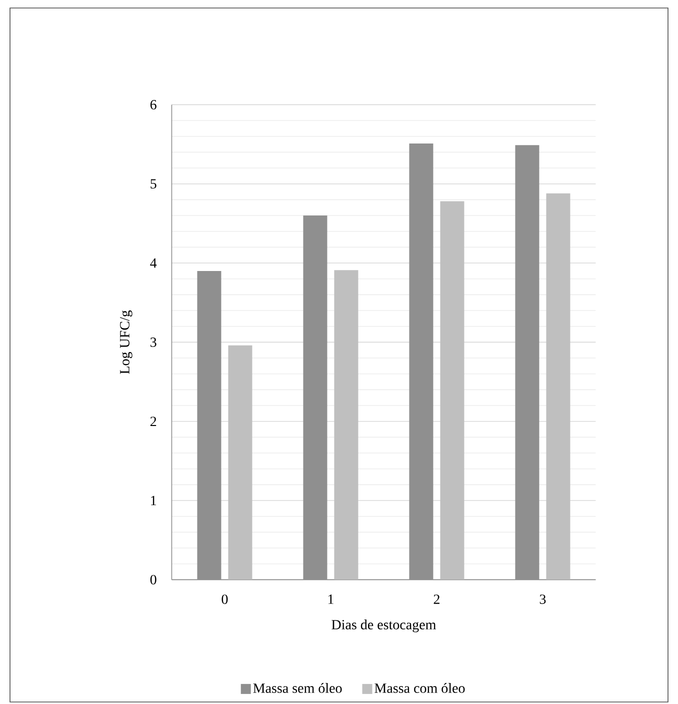 Image resolution: width=678 pixels, height=704 pixels. I want to click on x-tick-label: 2, so click(437, 599).